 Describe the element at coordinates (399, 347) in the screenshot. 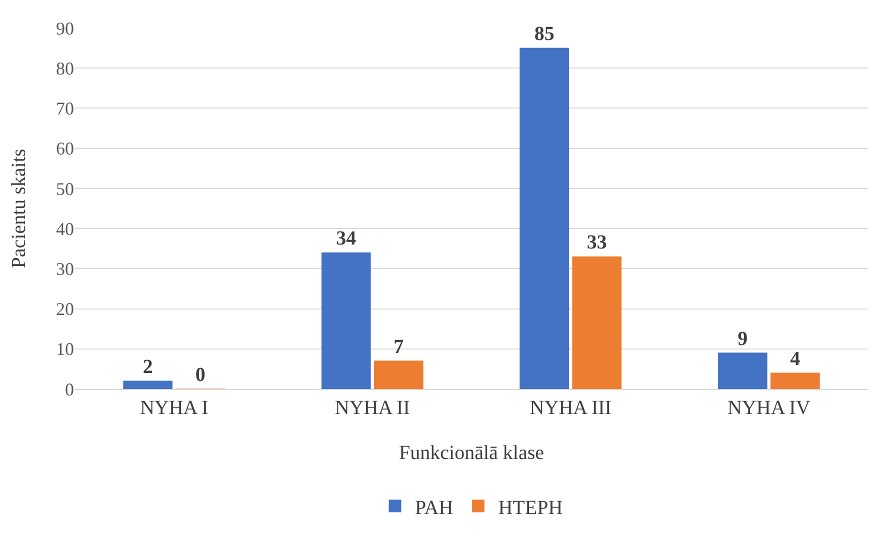

I see `data-label: 7` at that location.